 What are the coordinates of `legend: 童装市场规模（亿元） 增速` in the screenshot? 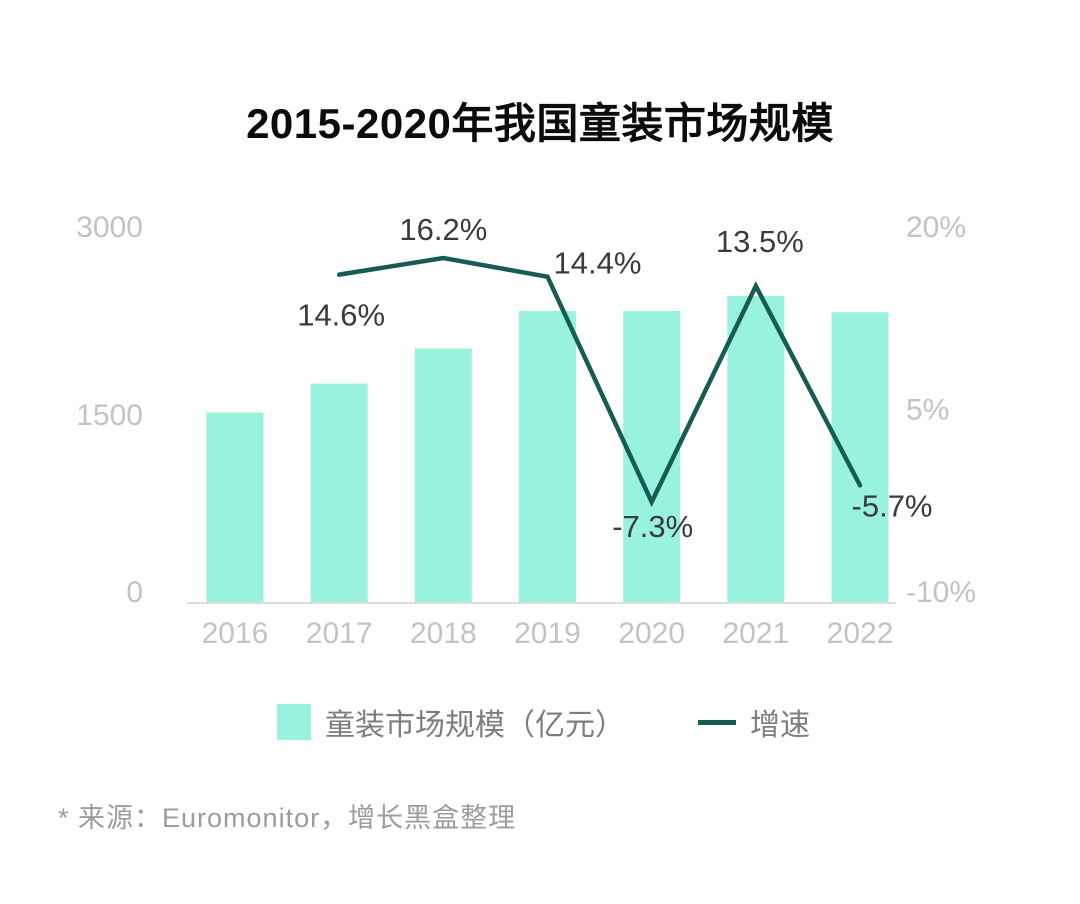 It's located at (540, 722).